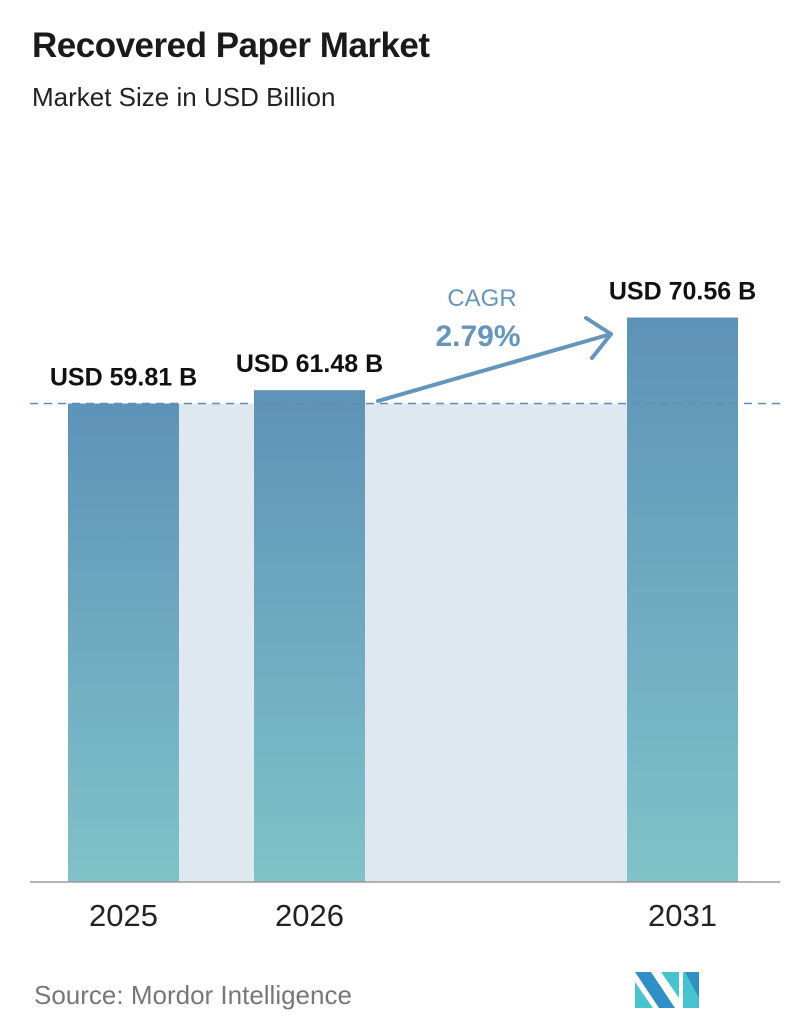 The width and height of the screenshot is (796, 1034). What do you see at coordinates (123, 642) in the screenshot?
I see `bar-2025` at bounding box center [123, 642].